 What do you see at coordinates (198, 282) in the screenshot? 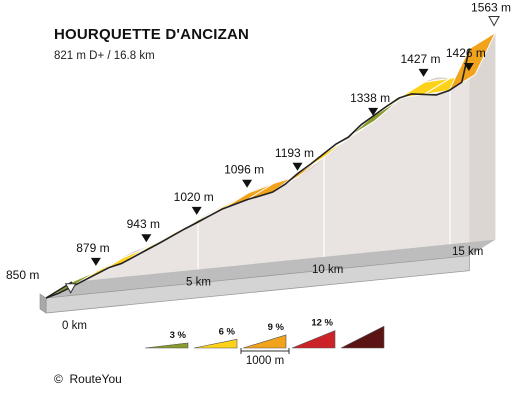
I see `distance-label: 5 km` at bounding box center [198, 282].